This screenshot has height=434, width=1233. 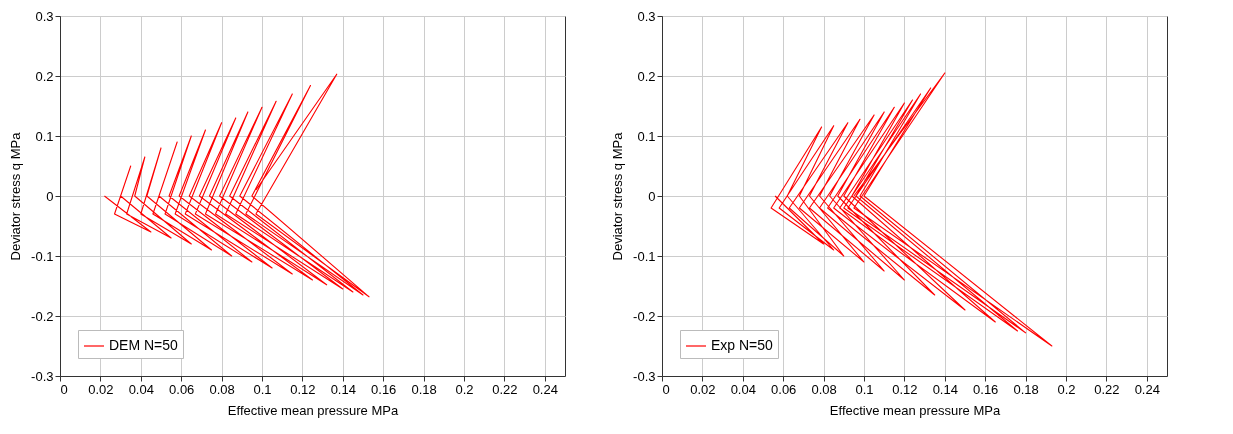 I want to click on legend-label: Exp N=50, so click(x=742, y=345).